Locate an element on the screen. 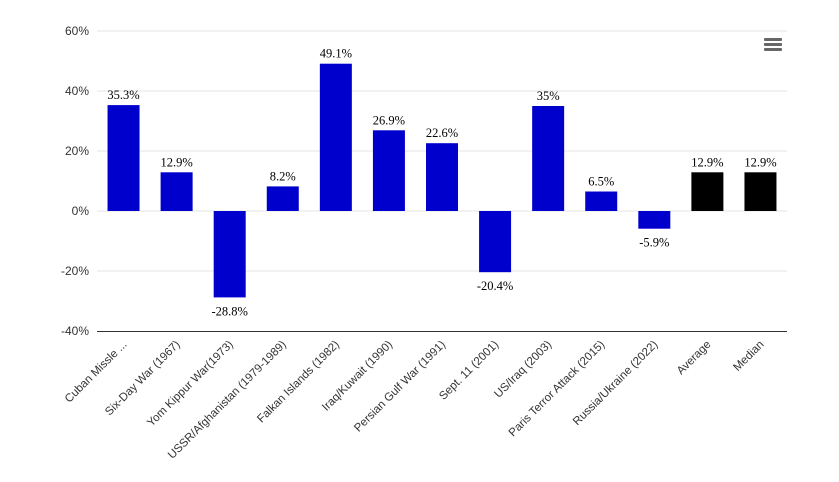  y-tick-label: 20% is located at coordinates (77, 151).